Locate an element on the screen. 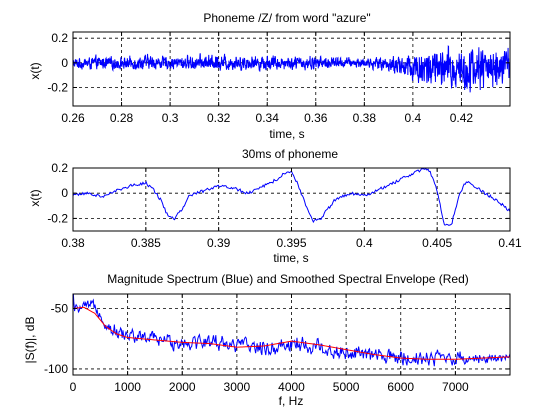 Image resolution: width=560 pixels, height=420 pixels. spectral-envelope-line is located at coordinates (291, 333).